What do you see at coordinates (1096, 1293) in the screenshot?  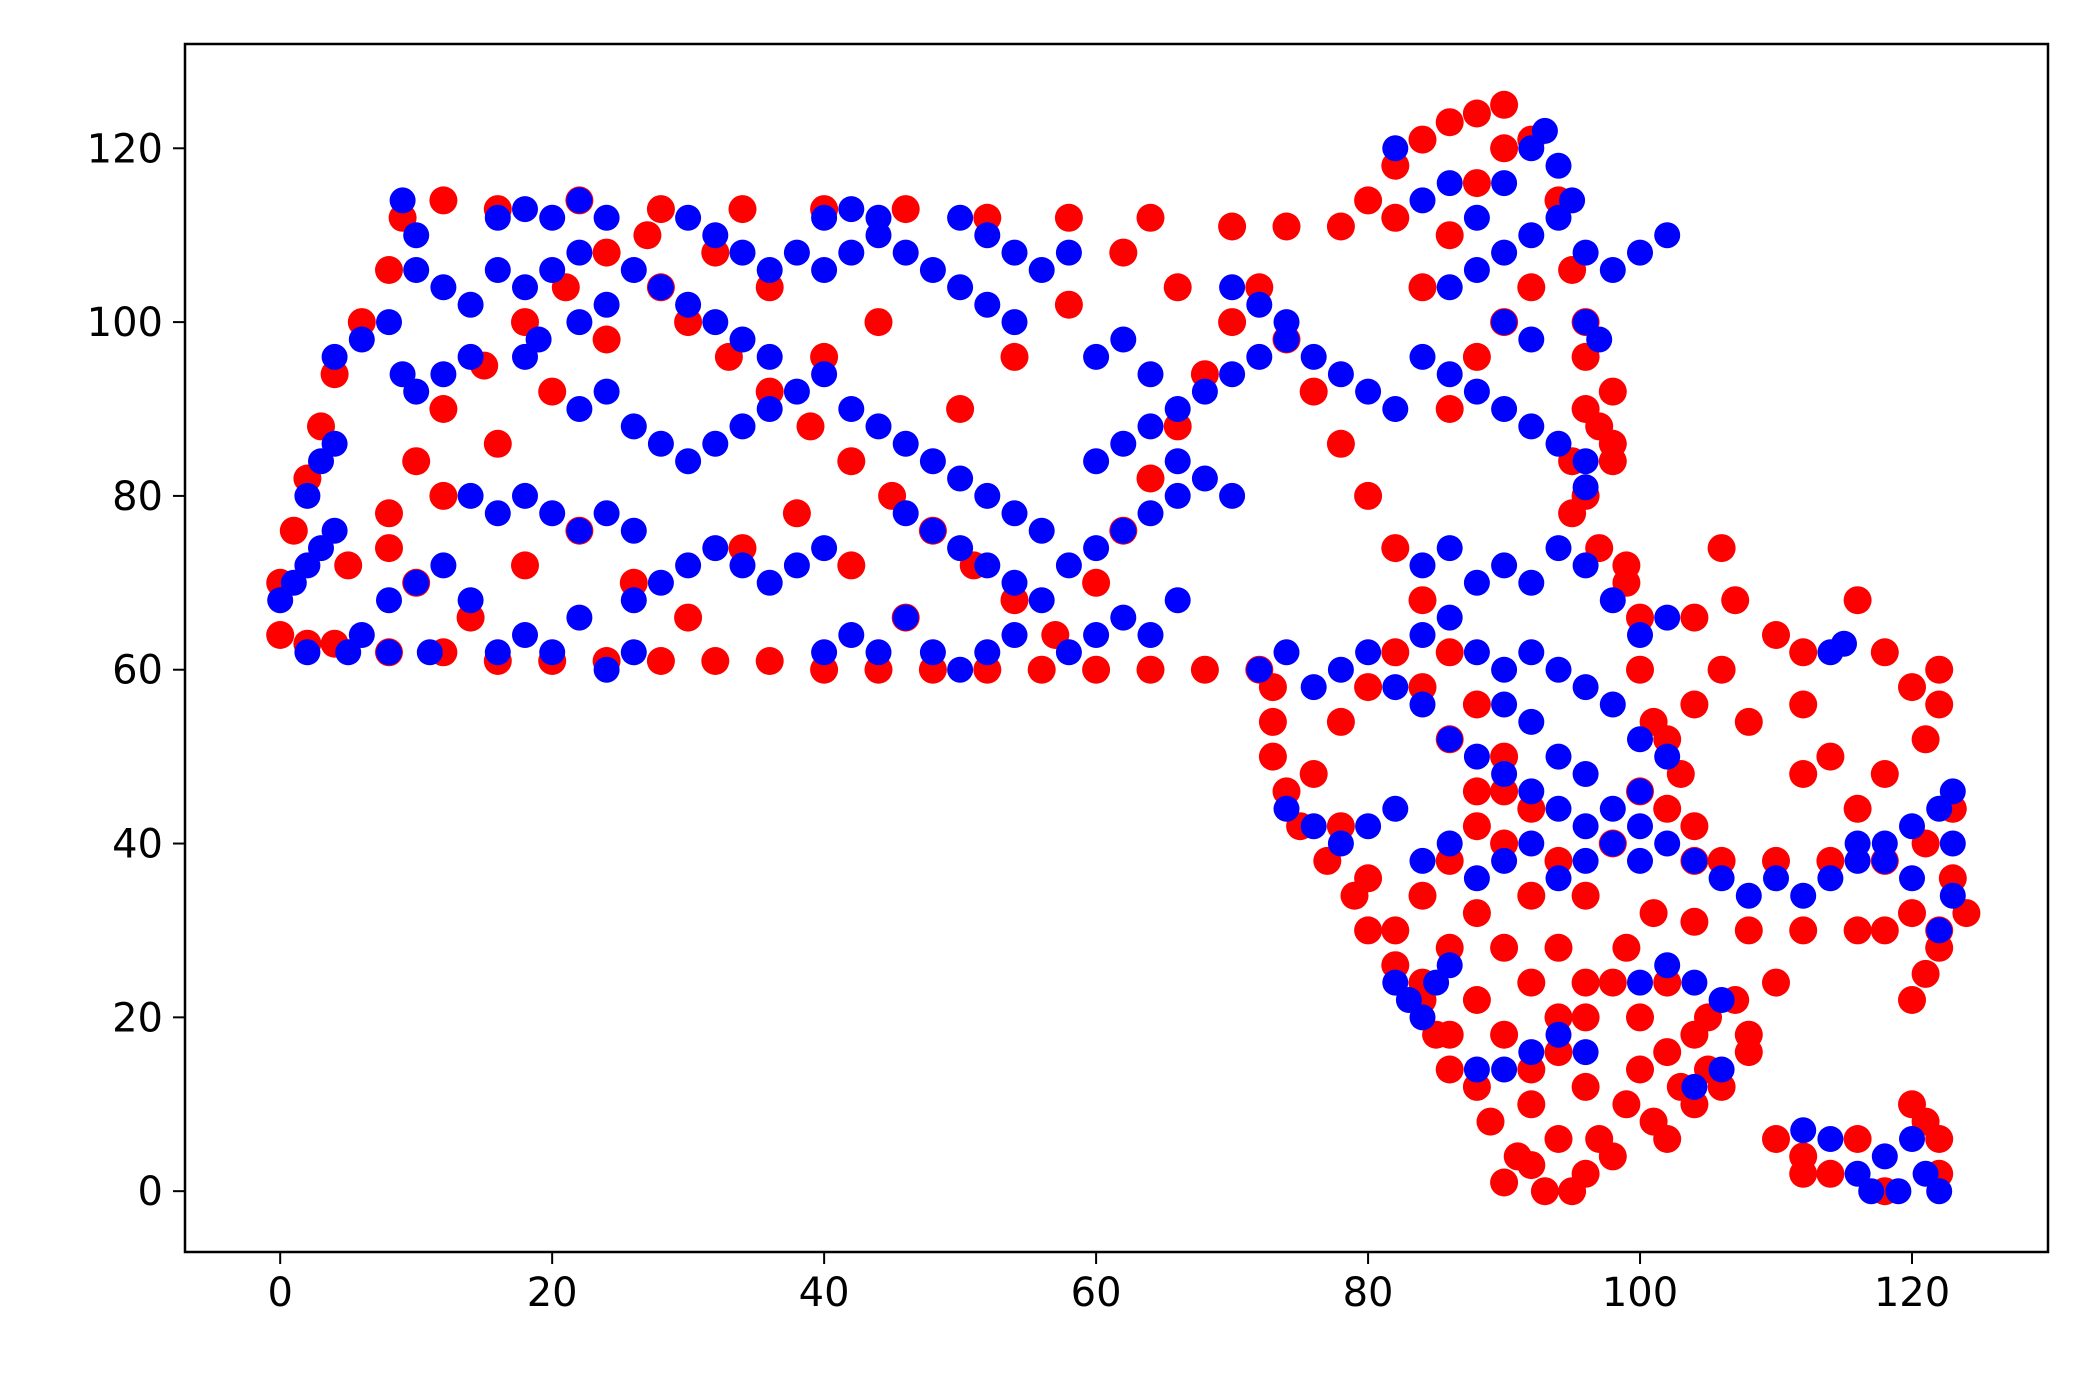 I see `x-tick-label: 60` at bounding box center [1096, 1293].